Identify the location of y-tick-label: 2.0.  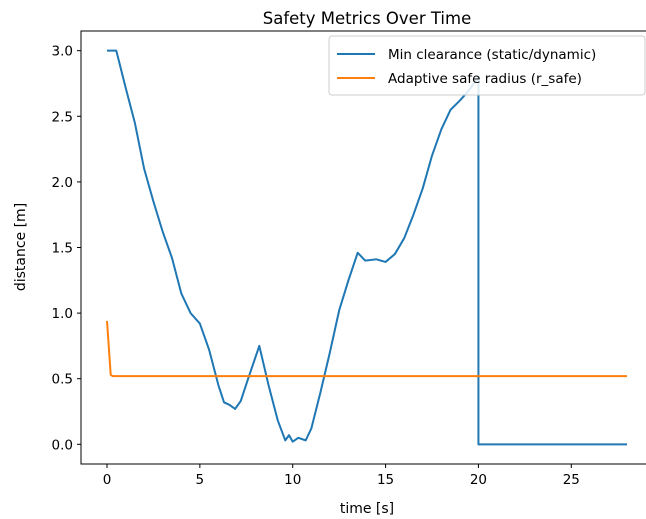
(62, 183).